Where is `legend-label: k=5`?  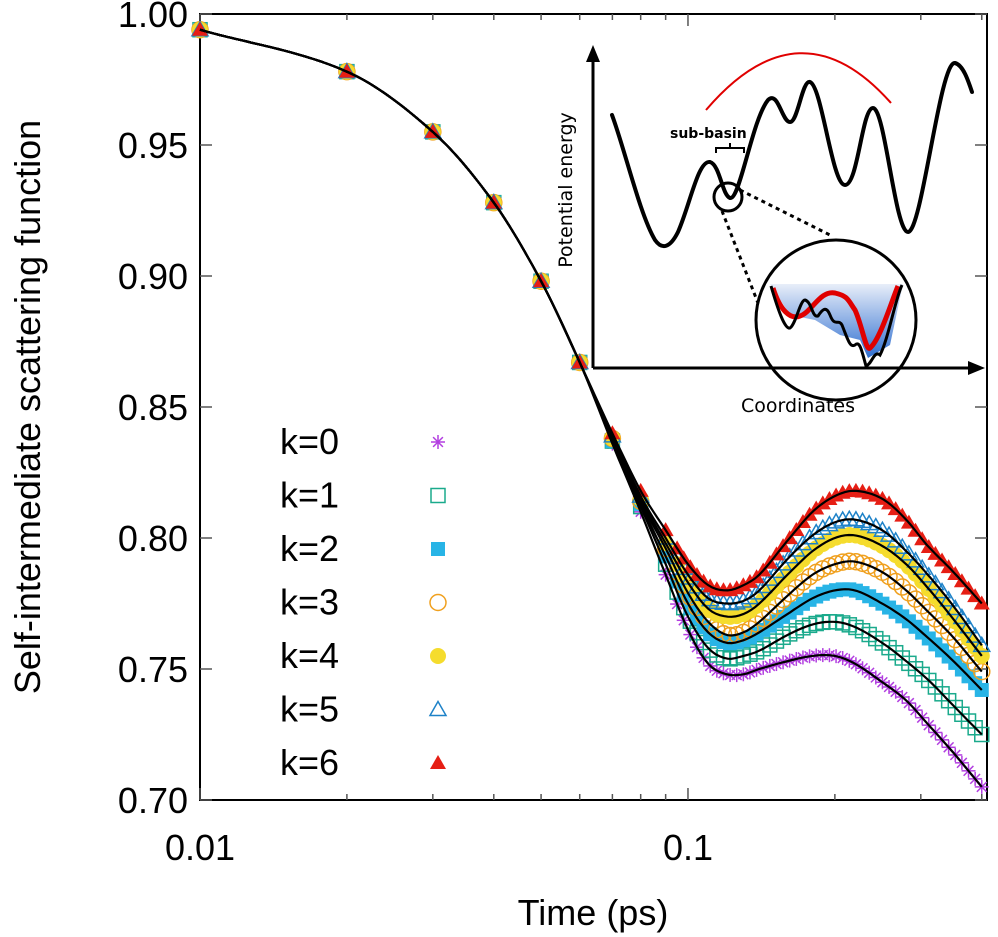
legend-label: k=5 is located at coordinates (309, 709).